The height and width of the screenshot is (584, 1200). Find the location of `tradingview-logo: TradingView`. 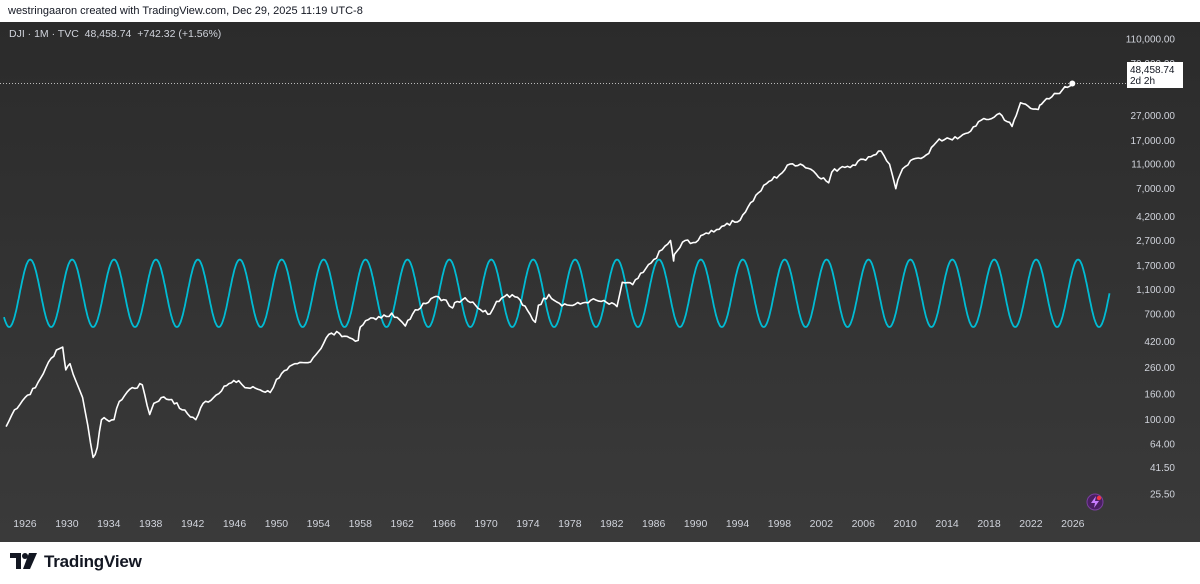

tradingview-logo: TradingView is located at coordinates (76, 562).